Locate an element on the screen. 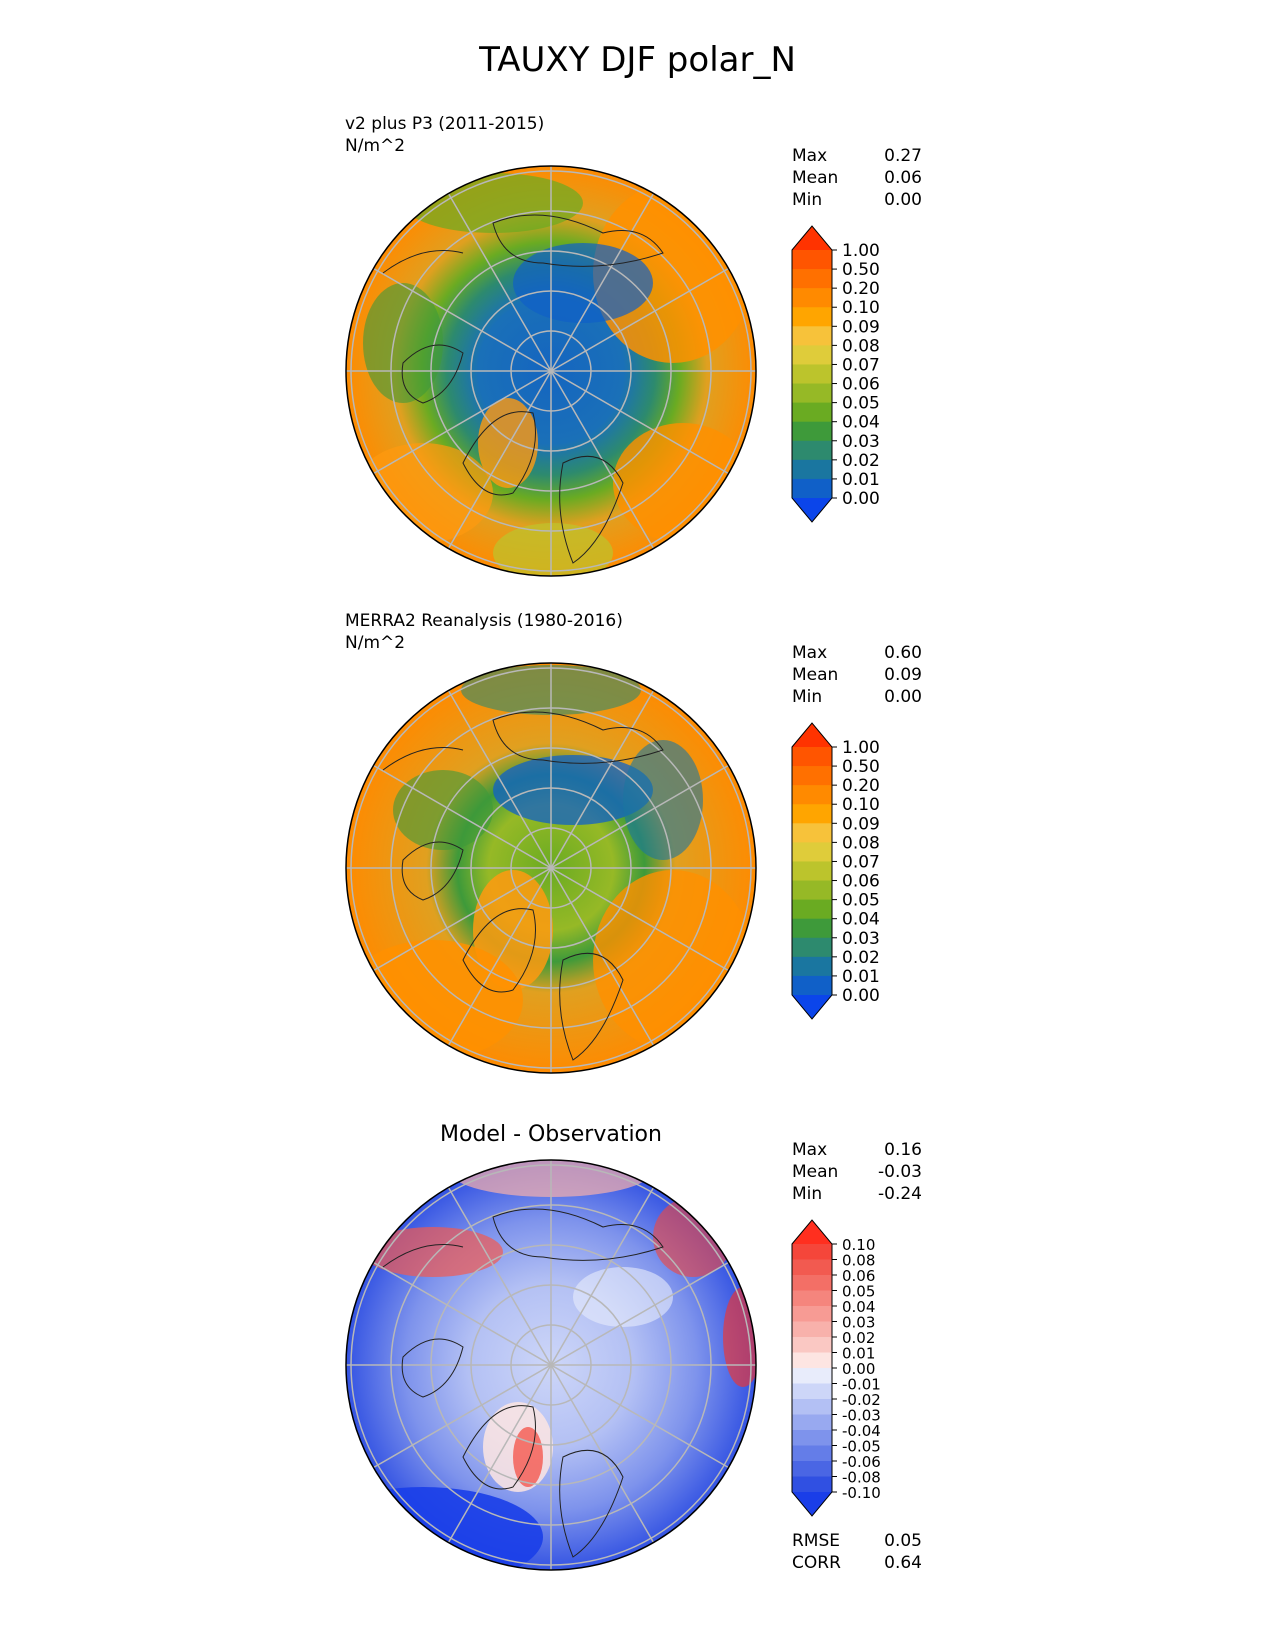 The width and height of the screenshot is (1275, 1650). stat-value: 0.00 is located at coordinates (903, 200).